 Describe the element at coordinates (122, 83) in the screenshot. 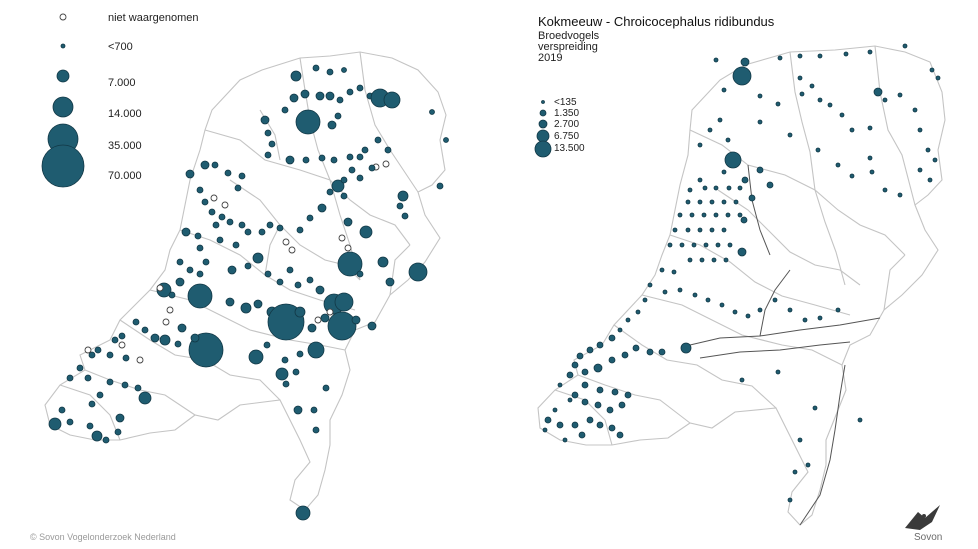

I see `legend-label-7000: 7.000` at that location.